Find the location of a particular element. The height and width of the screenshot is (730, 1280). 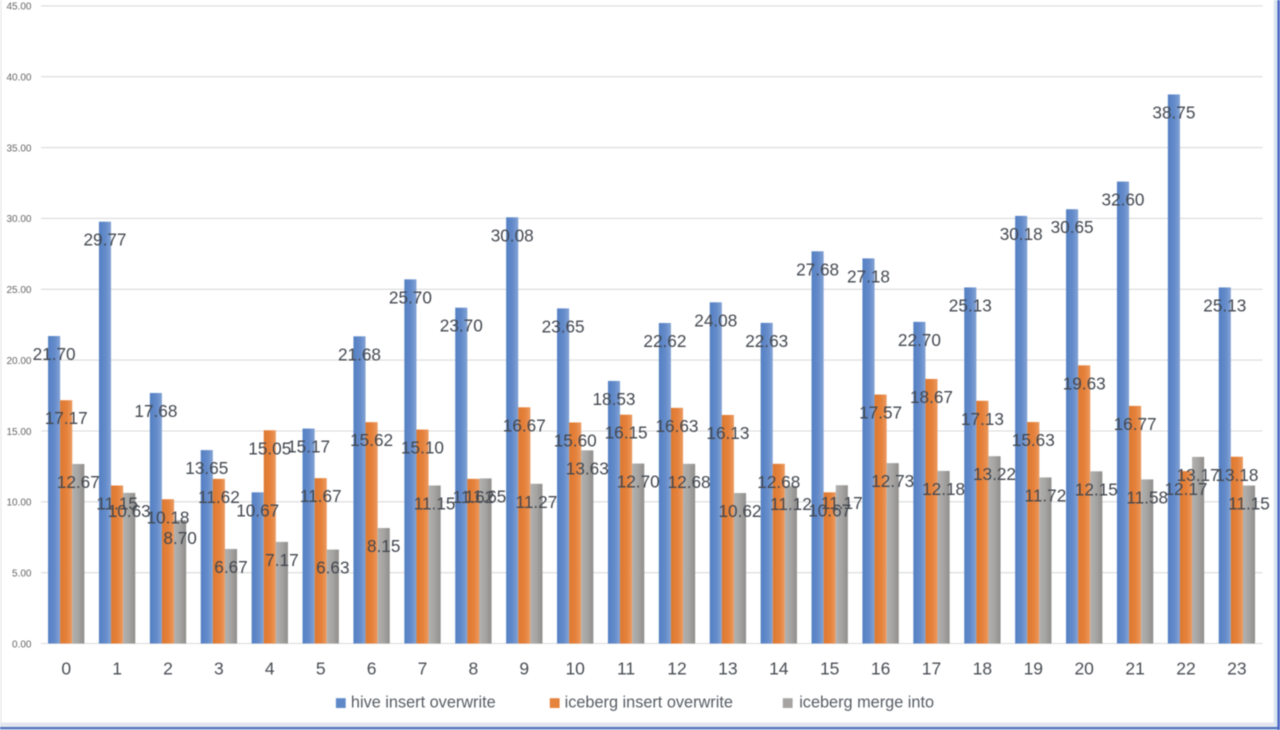

svg-text: 19.63 is located at coordinates (1084, 383).